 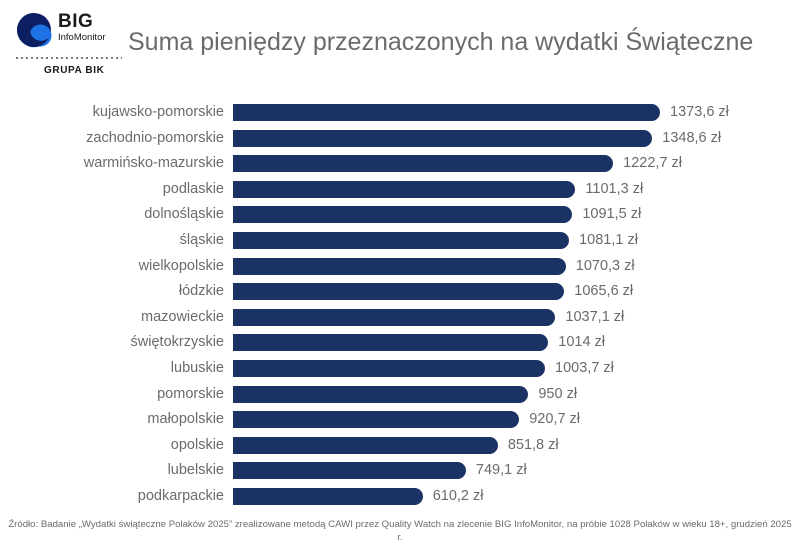 What do you see at coordinates (516, 497) in the screenshot?
I see `bar-track: 610,2 zł` at bounding box center [516, 497].